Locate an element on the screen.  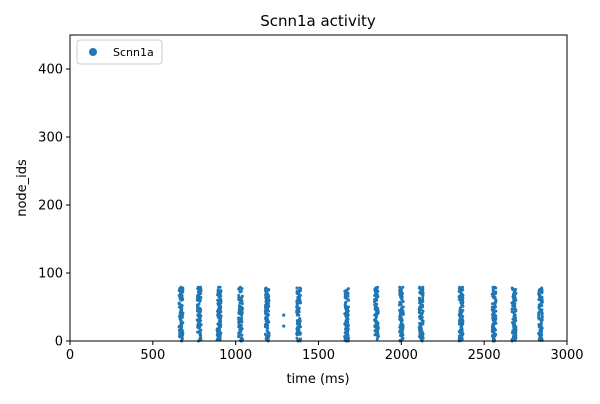
x-tick-label: 2500 is located at coordinates (484, 355).